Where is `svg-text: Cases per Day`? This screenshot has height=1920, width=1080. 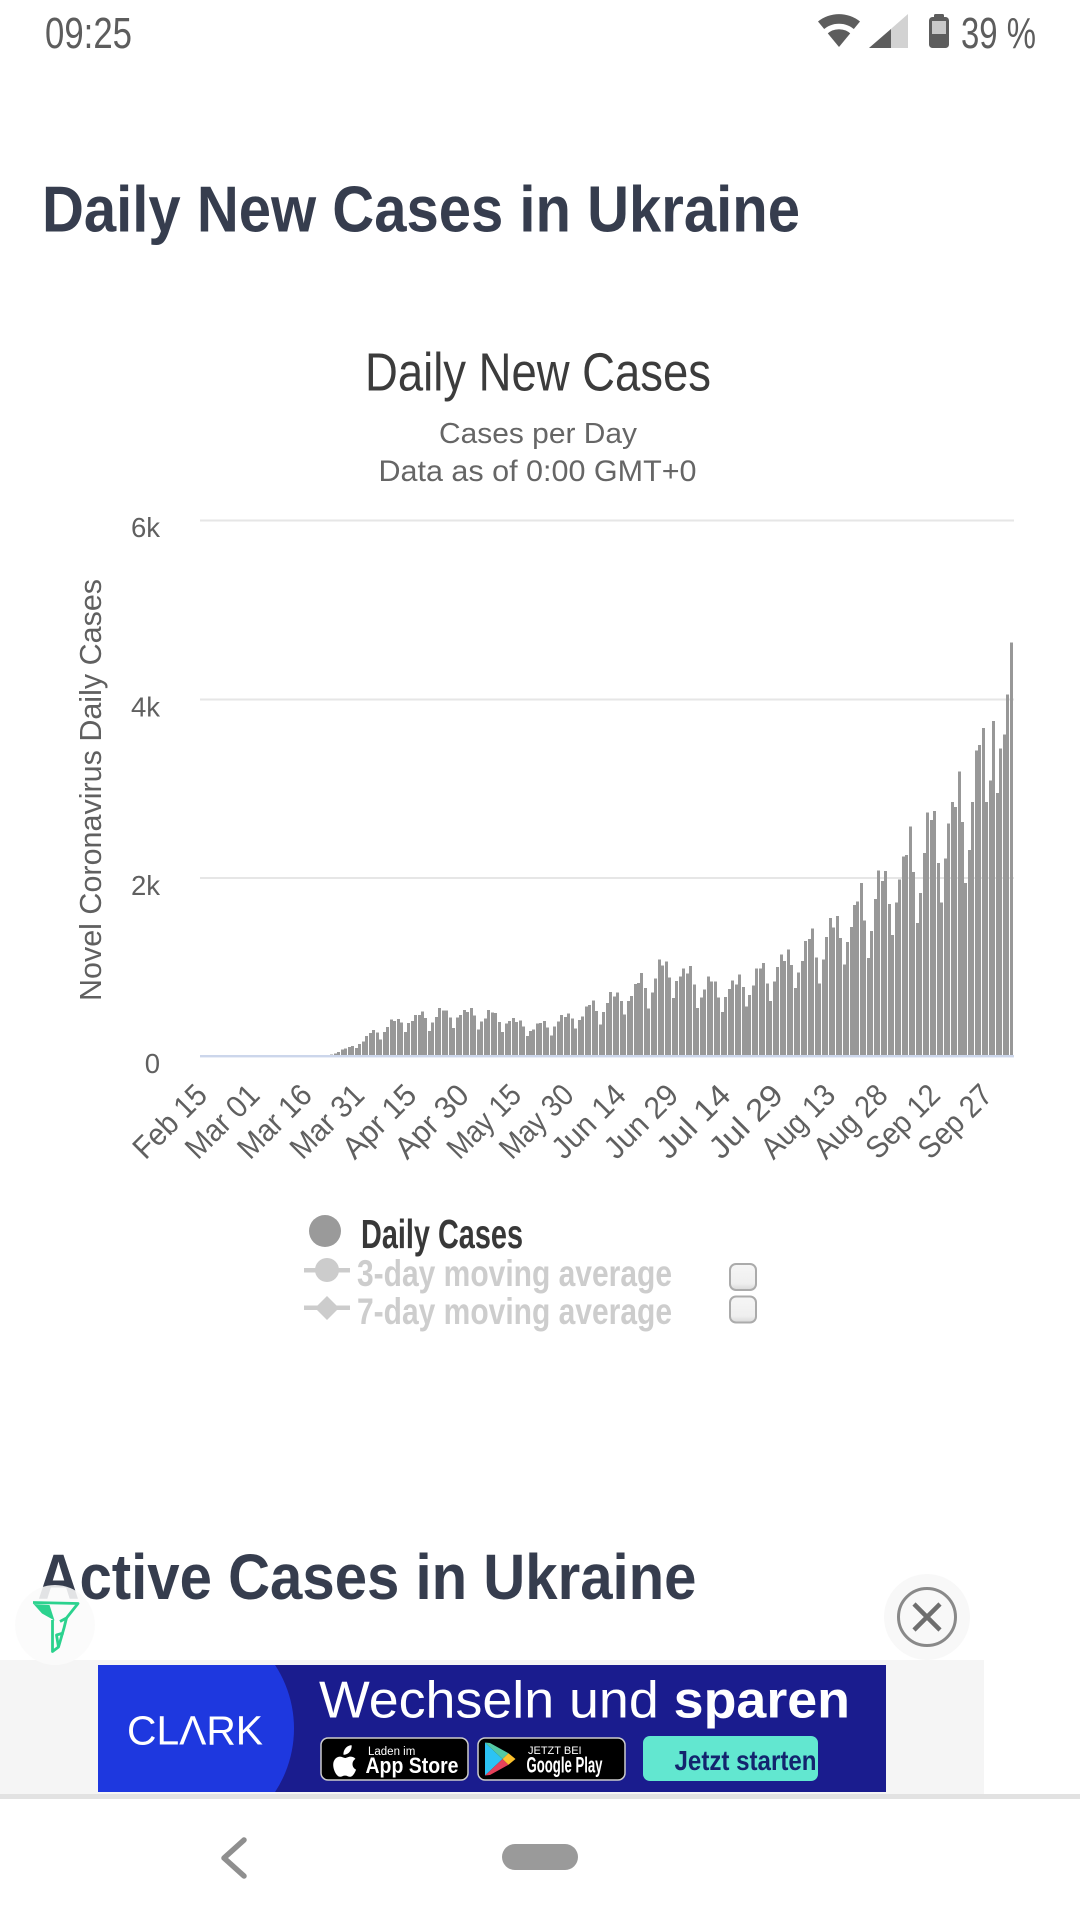 svg-text: Cases per Day is located at coordinates (538, 434).